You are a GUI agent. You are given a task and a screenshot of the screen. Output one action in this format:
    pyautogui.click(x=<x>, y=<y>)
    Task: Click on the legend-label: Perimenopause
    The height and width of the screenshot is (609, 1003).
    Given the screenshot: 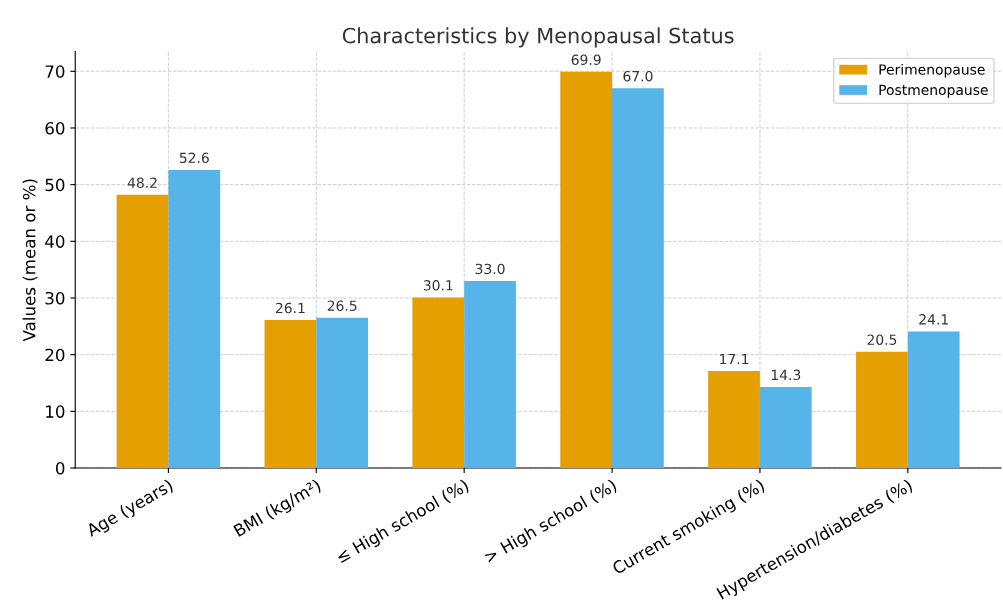 What is the action you would take?
    pyautogui.click(x=932, y=70)
    